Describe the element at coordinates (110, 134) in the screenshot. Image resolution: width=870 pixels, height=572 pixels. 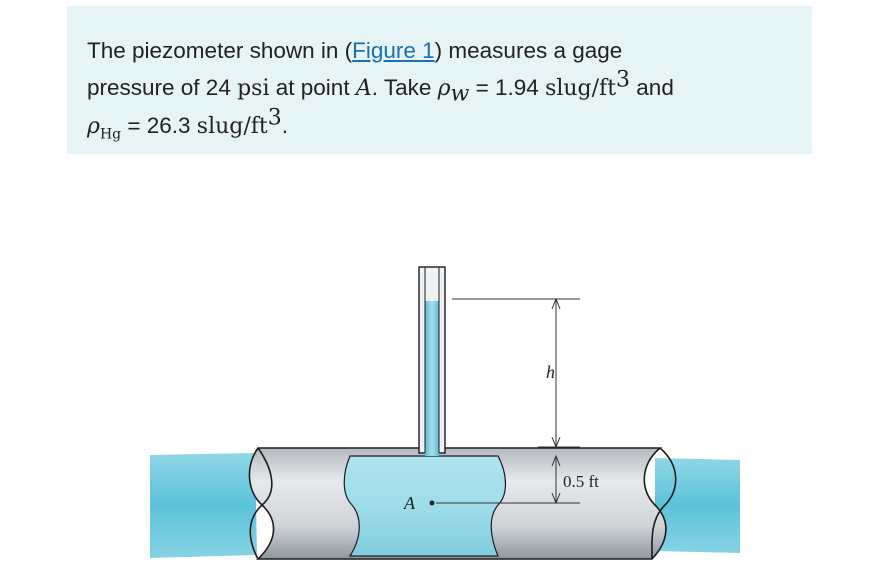
I see `rho-hg-subscript: Hg` at that location.